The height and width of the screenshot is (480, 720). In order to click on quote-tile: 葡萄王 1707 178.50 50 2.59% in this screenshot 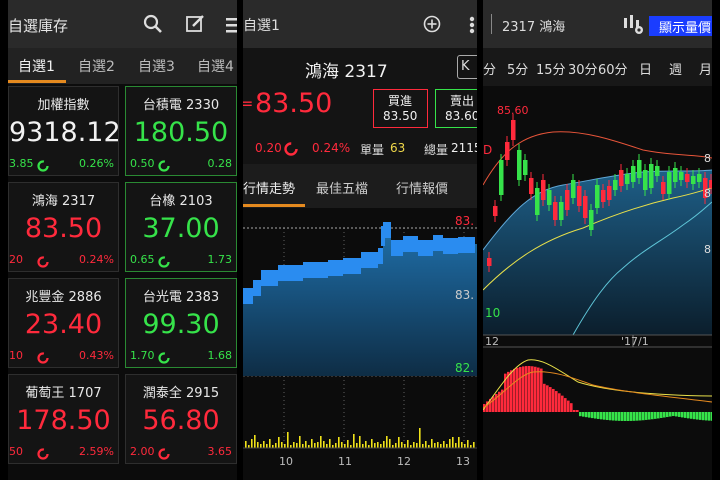, I will do `click(63, 419)`.